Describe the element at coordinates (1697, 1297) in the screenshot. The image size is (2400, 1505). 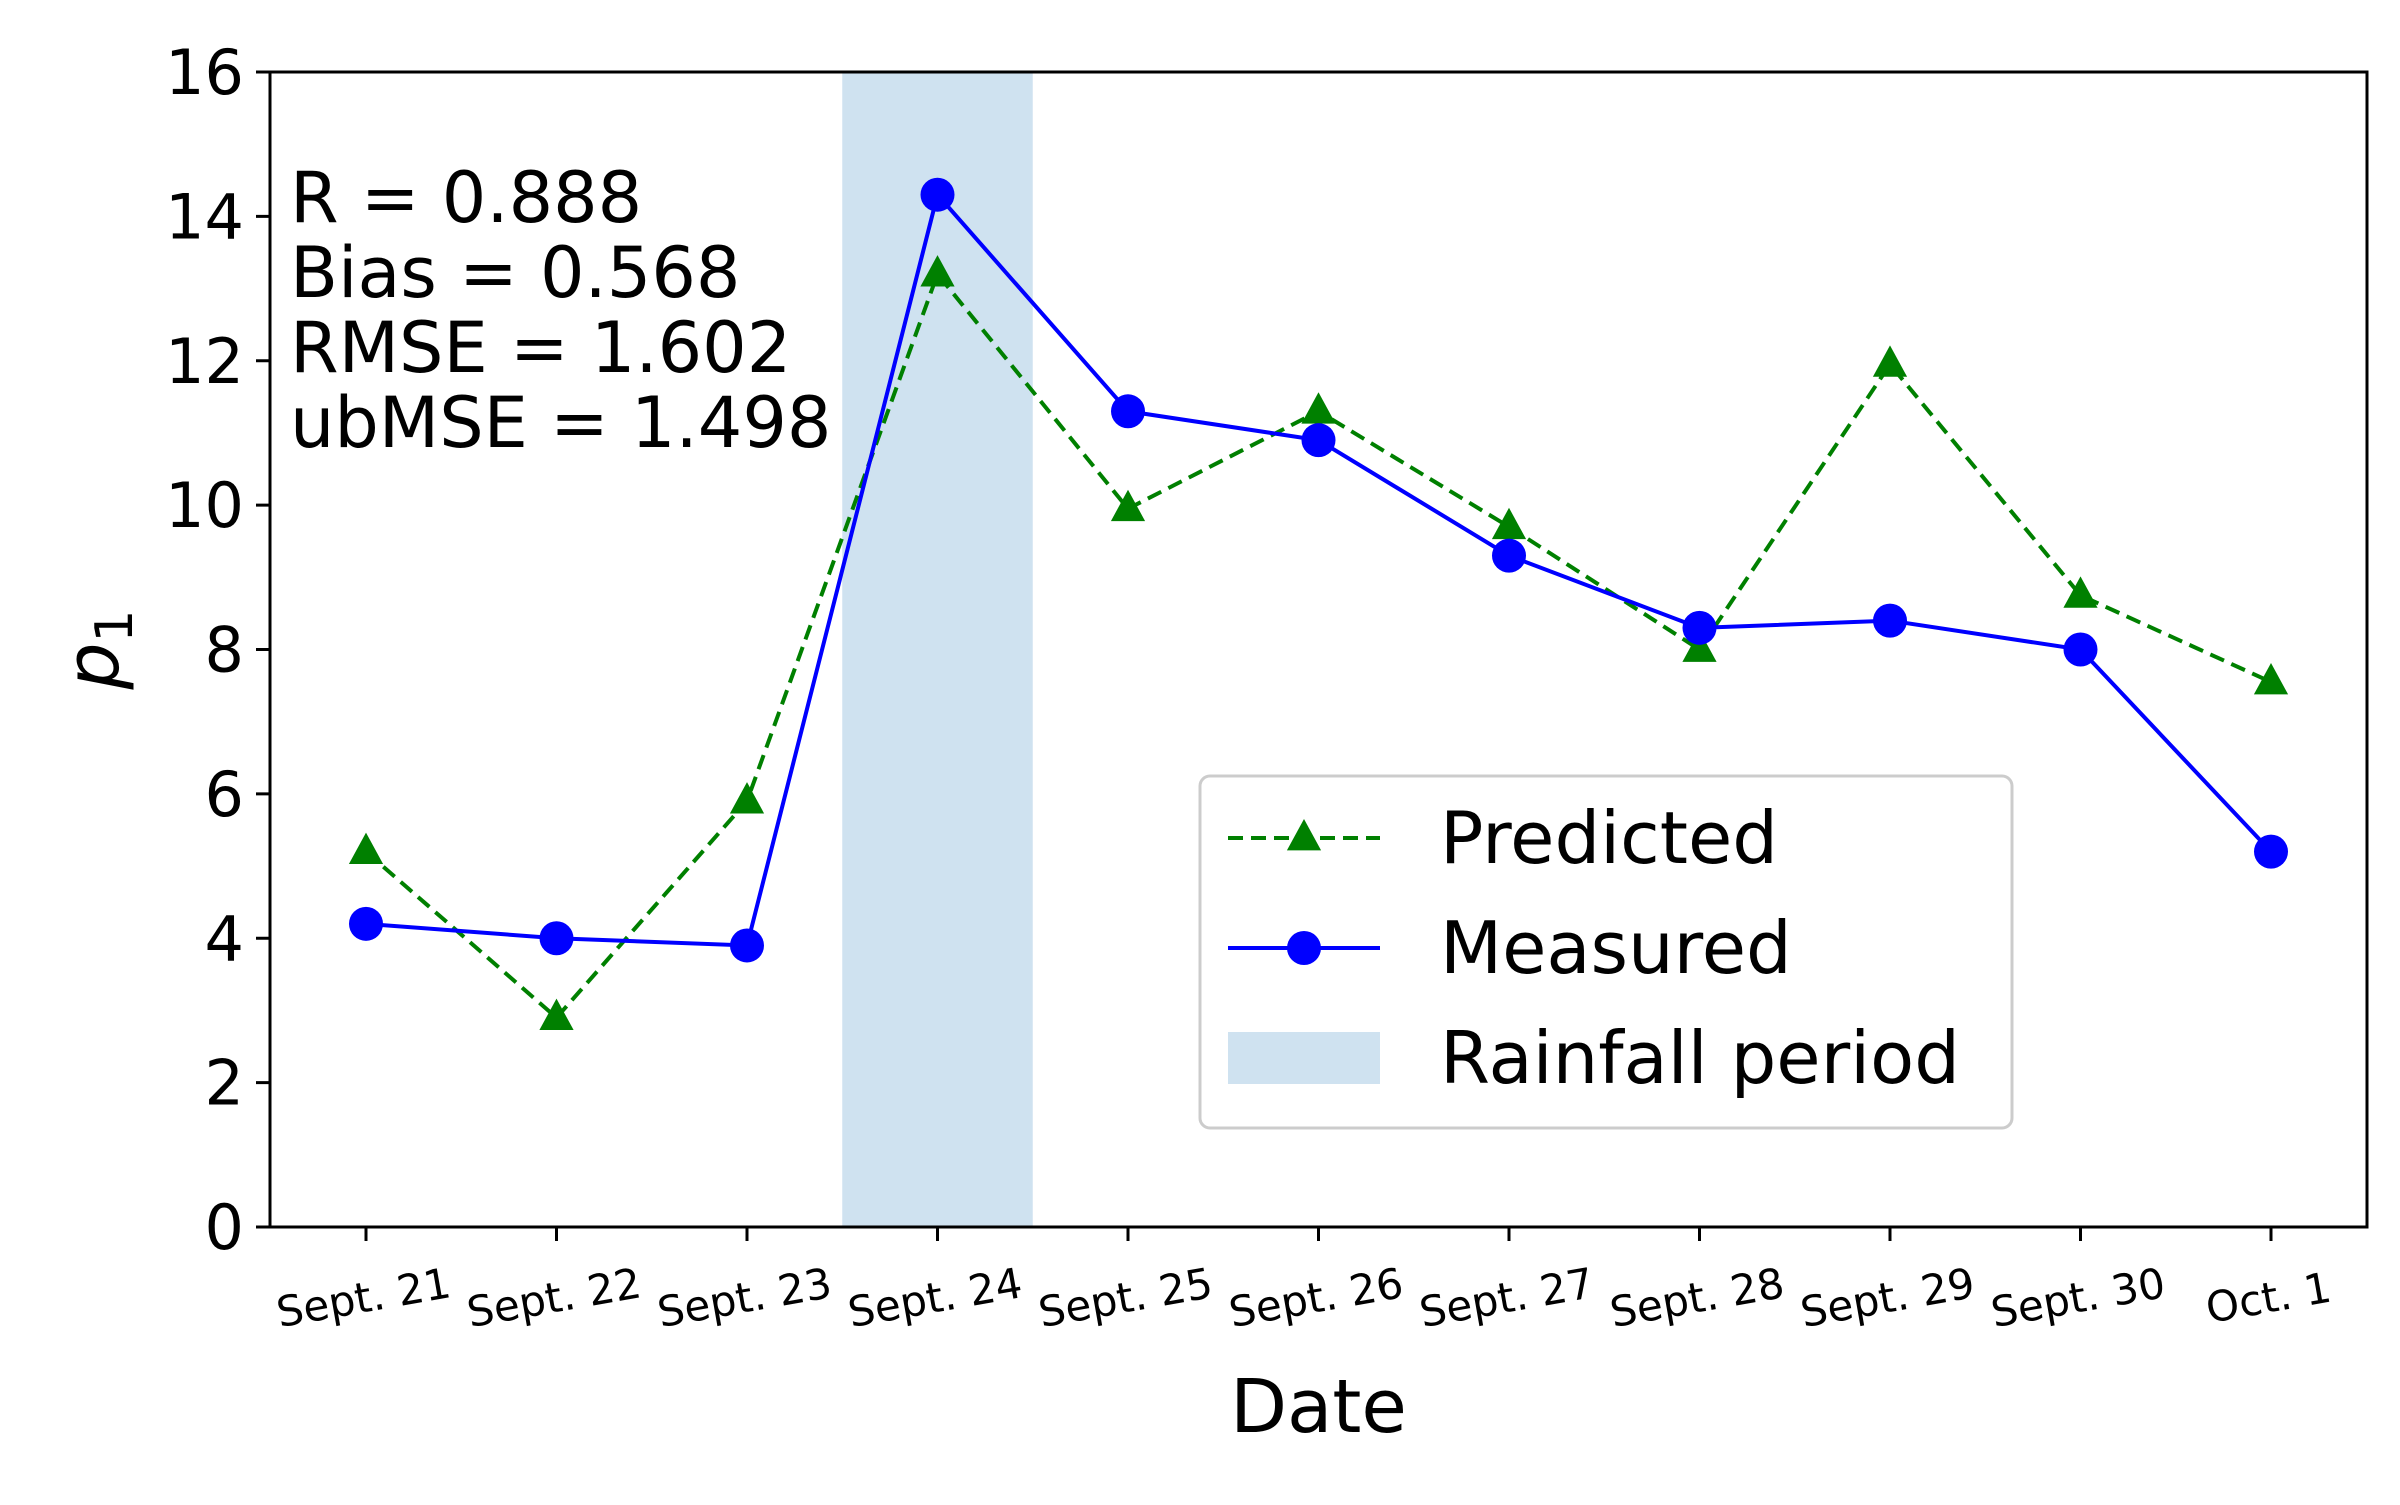
I see `x-tick-label: Sept. 28` at that location.